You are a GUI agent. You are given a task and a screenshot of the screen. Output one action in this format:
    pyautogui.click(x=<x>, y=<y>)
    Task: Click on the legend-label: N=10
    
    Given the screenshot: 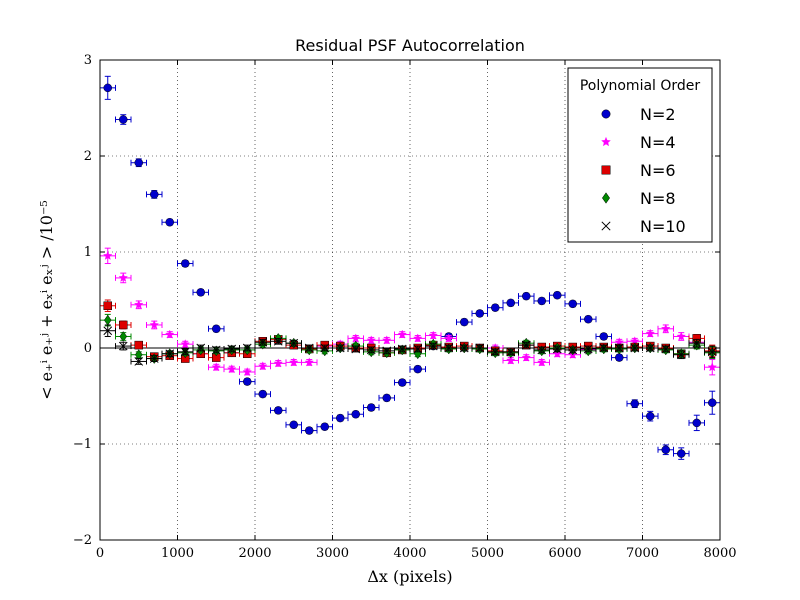 What is the action you would take?
    pyautogui.click(x=663, y=226)
    